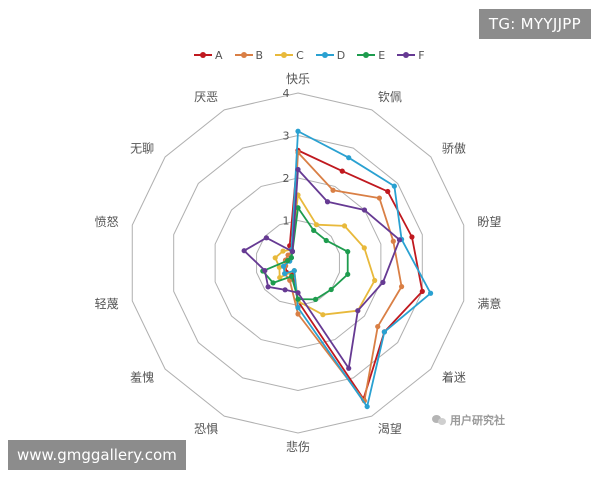  I want to click on brand-watermark: 用户研究社, so click(468, 420).